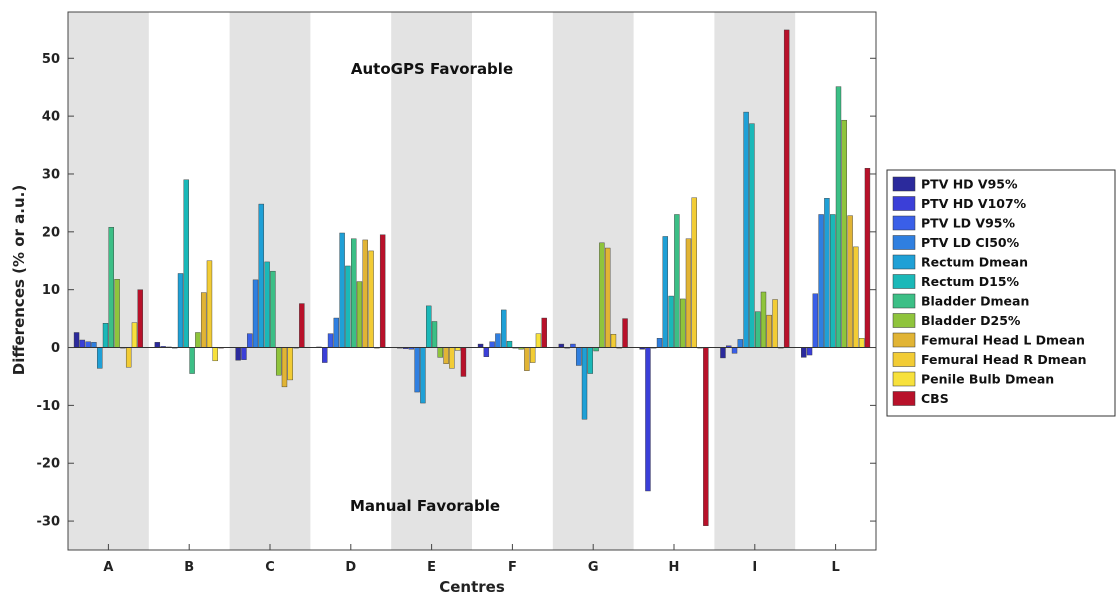 Image resolution: width=1118 pixels, height=595 pixels. I want to click on legend-label-11: Penile Bulb Dmean, so click(987, 379).